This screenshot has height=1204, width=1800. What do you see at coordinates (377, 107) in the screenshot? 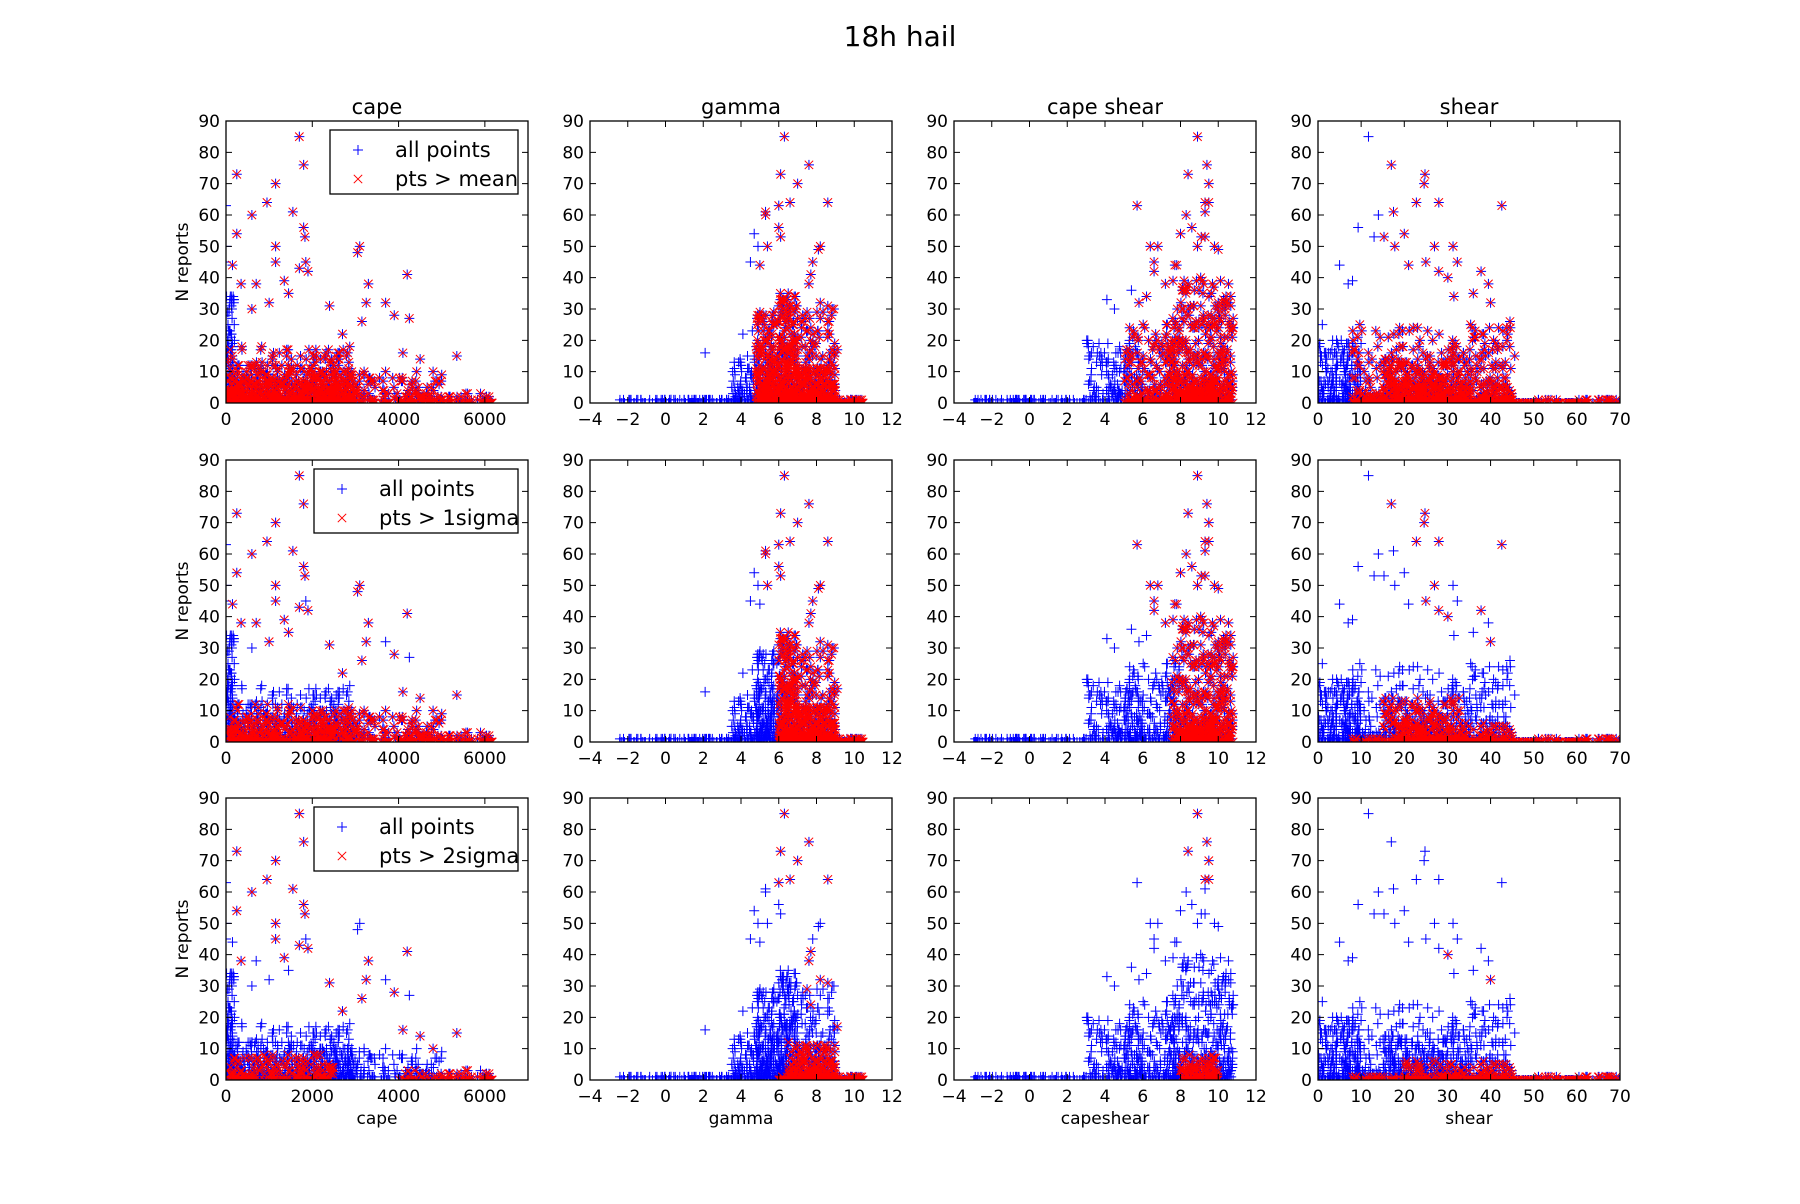
I see `panel-title: cape` at bounding box center [377, 107].